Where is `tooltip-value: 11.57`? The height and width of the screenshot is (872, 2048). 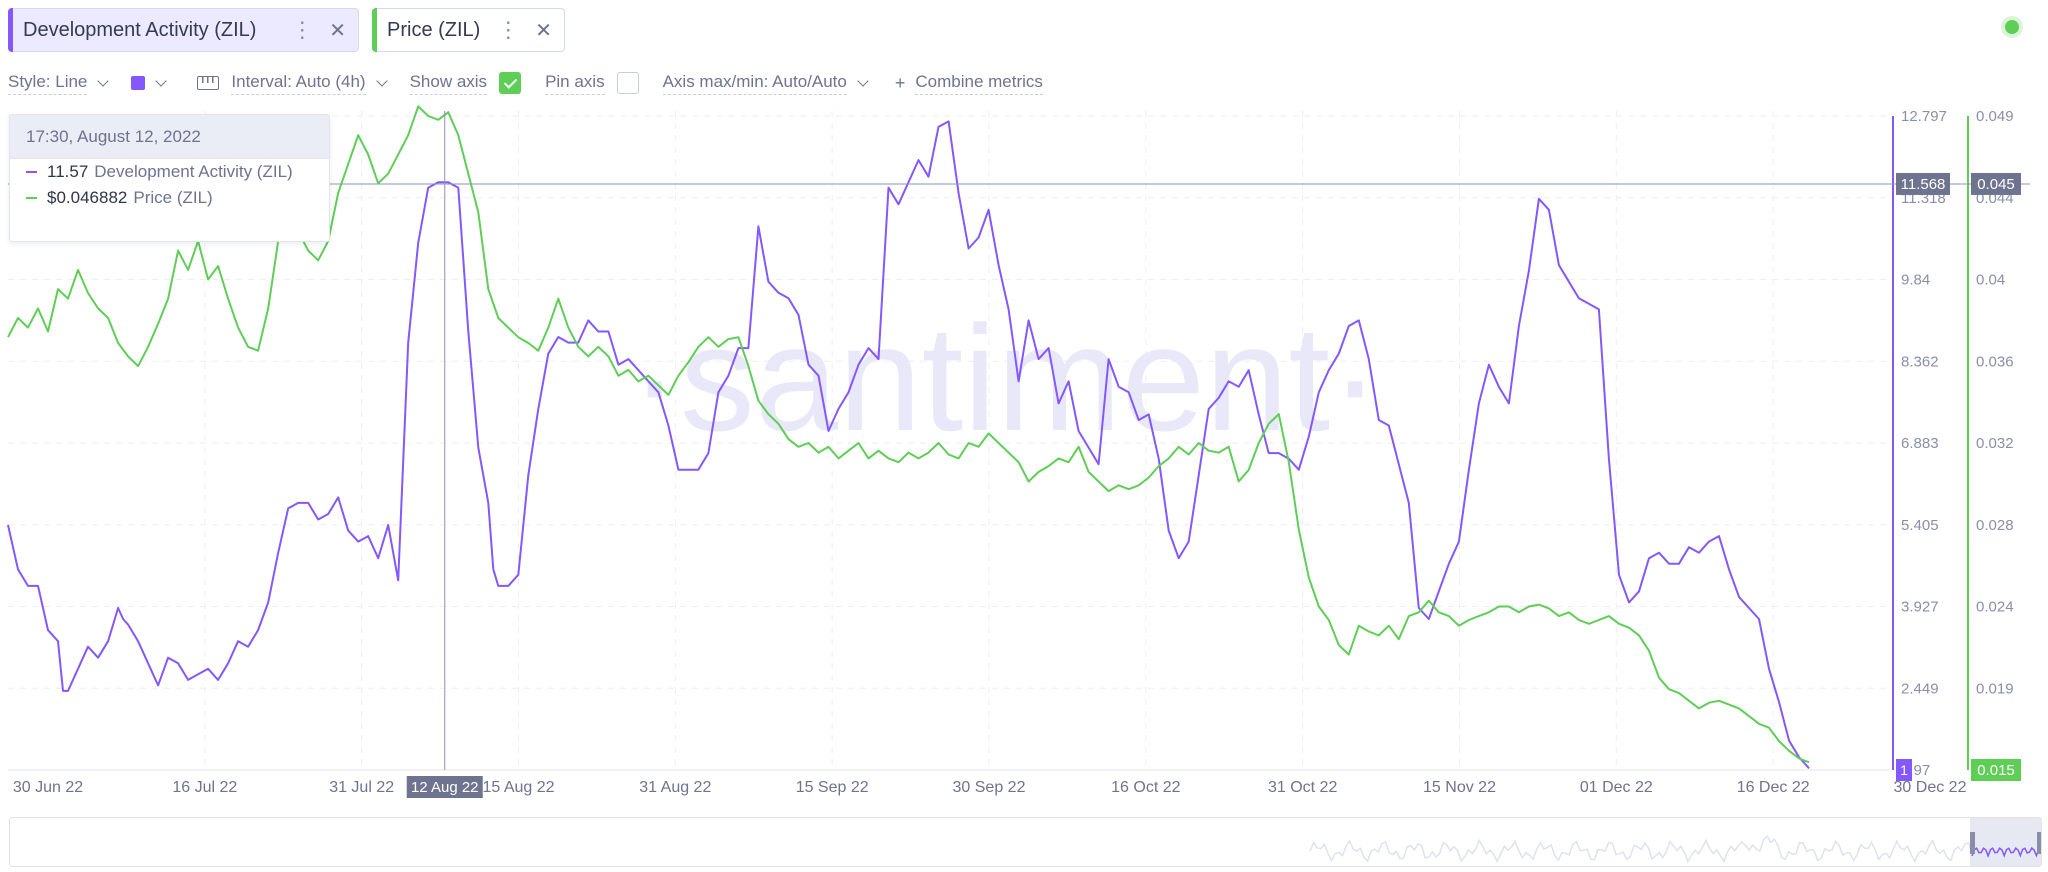
tooltip-value: 11.57 is located at coordinates (68, 171).